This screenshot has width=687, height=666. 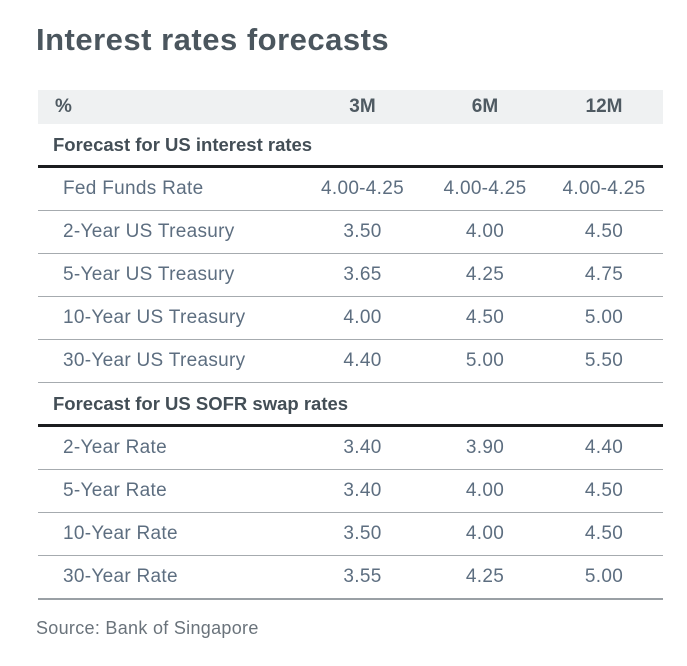 I want to click on row-label: Fed Funds Rate, so click(x=133, y=188).